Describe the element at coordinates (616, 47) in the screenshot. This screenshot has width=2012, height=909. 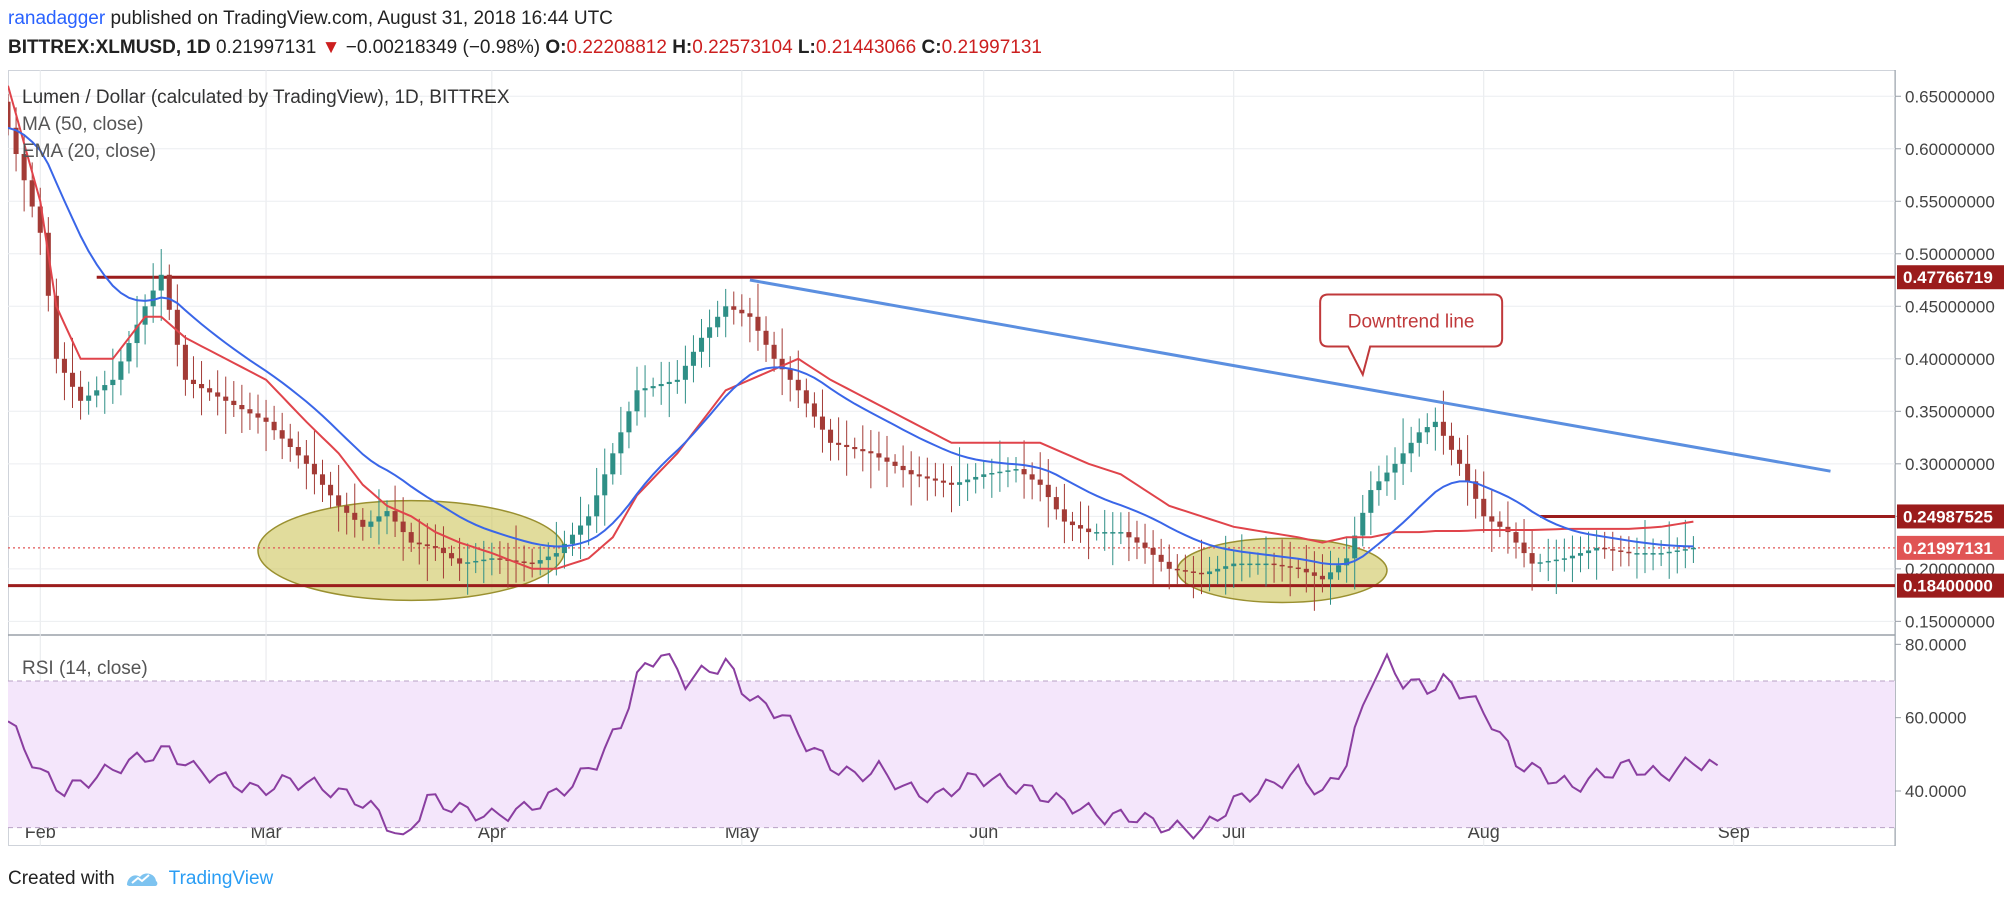
I see `open-value: 0.22208812` at that location.